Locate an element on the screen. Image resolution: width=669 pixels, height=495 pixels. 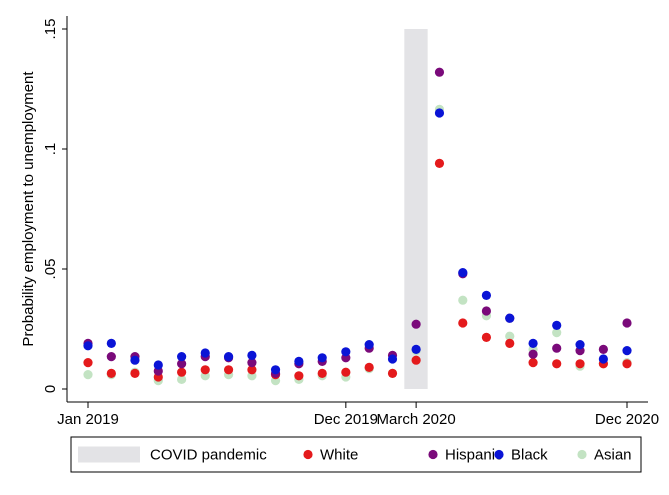
legend-swatch-asian is located at coordinates (582, 454).